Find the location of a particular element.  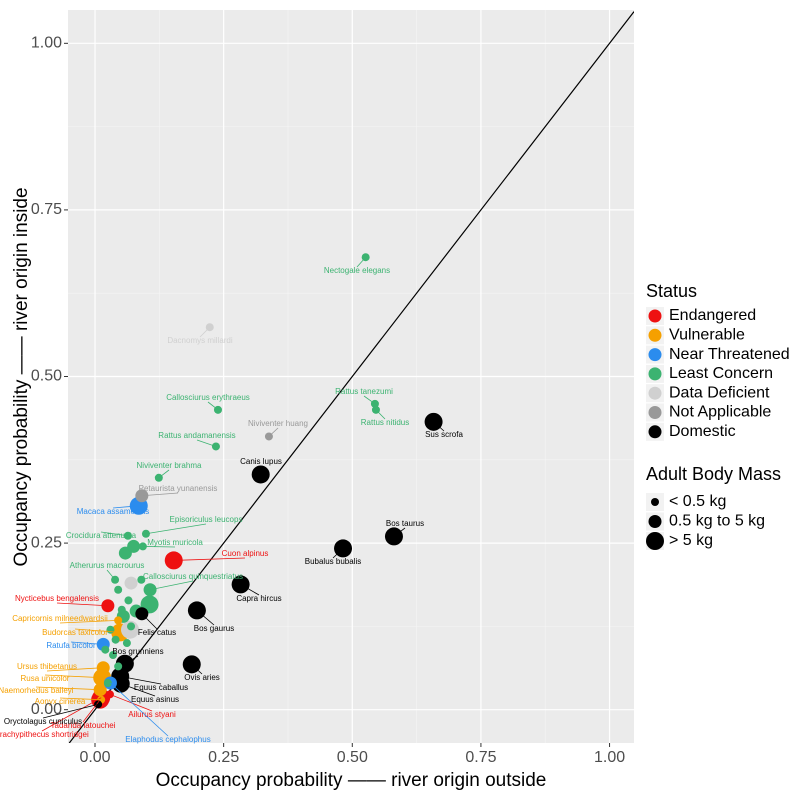

legend-label: Least Concern is located at coordinates (721, 373).